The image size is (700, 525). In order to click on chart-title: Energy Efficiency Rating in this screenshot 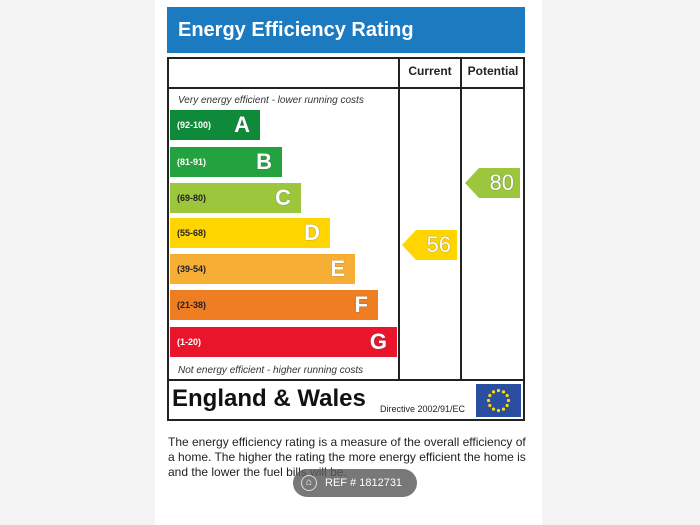, I will do `click(346, 30)`.